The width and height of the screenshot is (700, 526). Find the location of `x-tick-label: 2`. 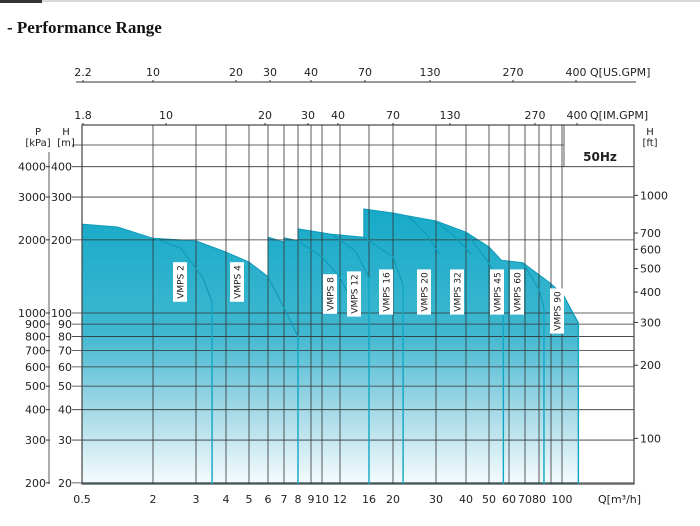

x-tick-label: 2 is located at coordinates (153, 499).